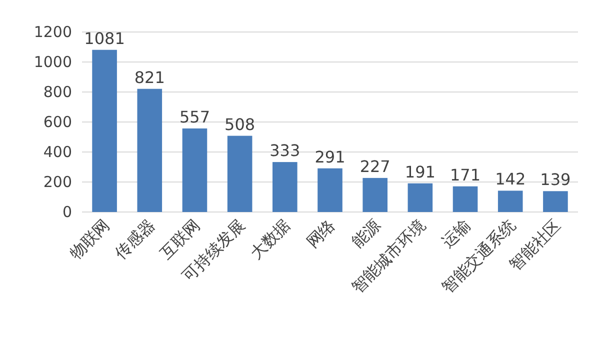  Describe the element at coordinates (104, 38) in the screenshot. I see `data-label: 1081` at that location.